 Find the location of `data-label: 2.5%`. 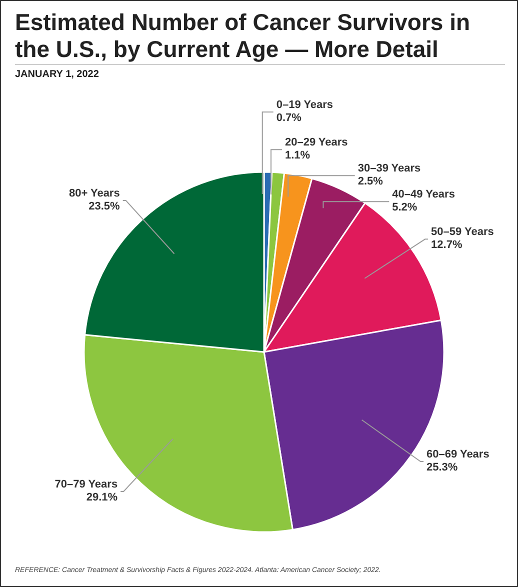

data-label: 2.5% is located at coordinates (371, 182).